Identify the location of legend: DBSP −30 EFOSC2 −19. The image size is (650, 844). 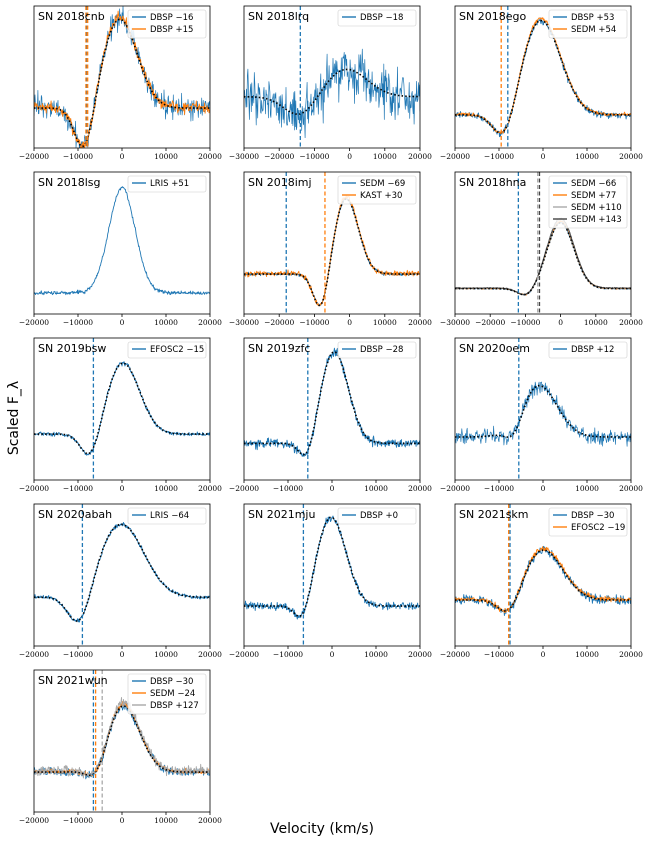
(588, 522).